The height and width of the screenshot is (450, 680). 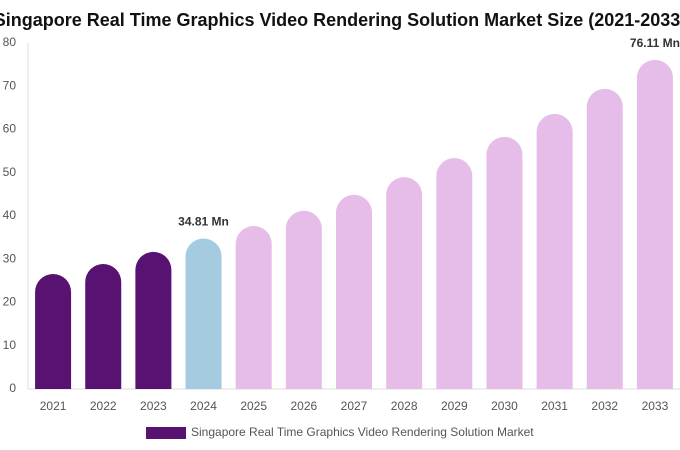 What do you see at coordinates (10, 215) in the screenshot?
I see `y-tick-label: 40` at bounding box center [10, 215].